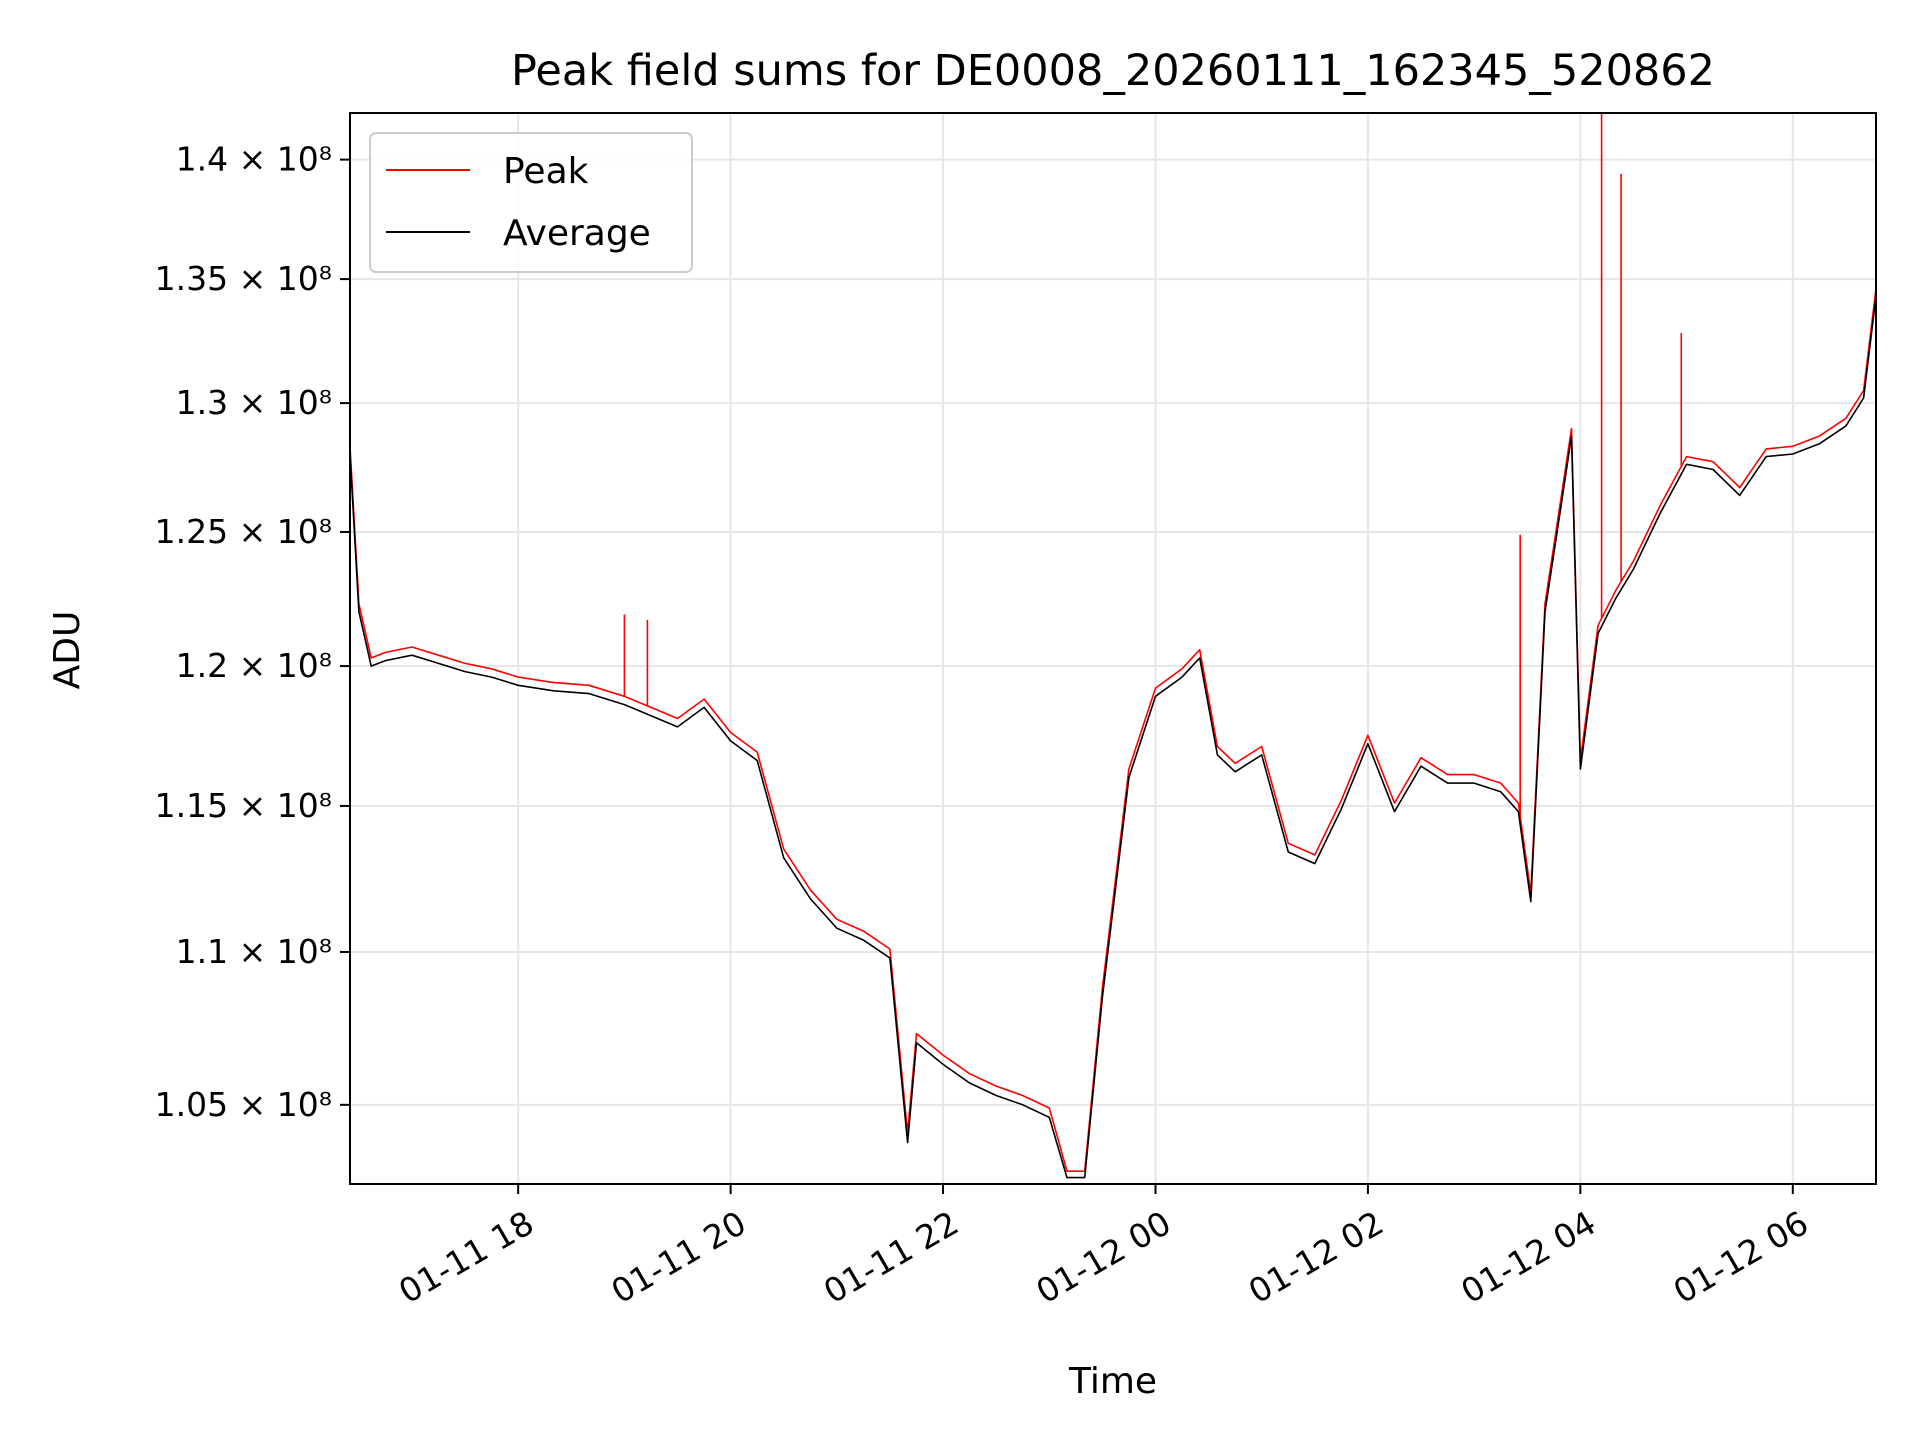  I want to click on x-tick-label: 01-12 04, so click(1528, 1257).